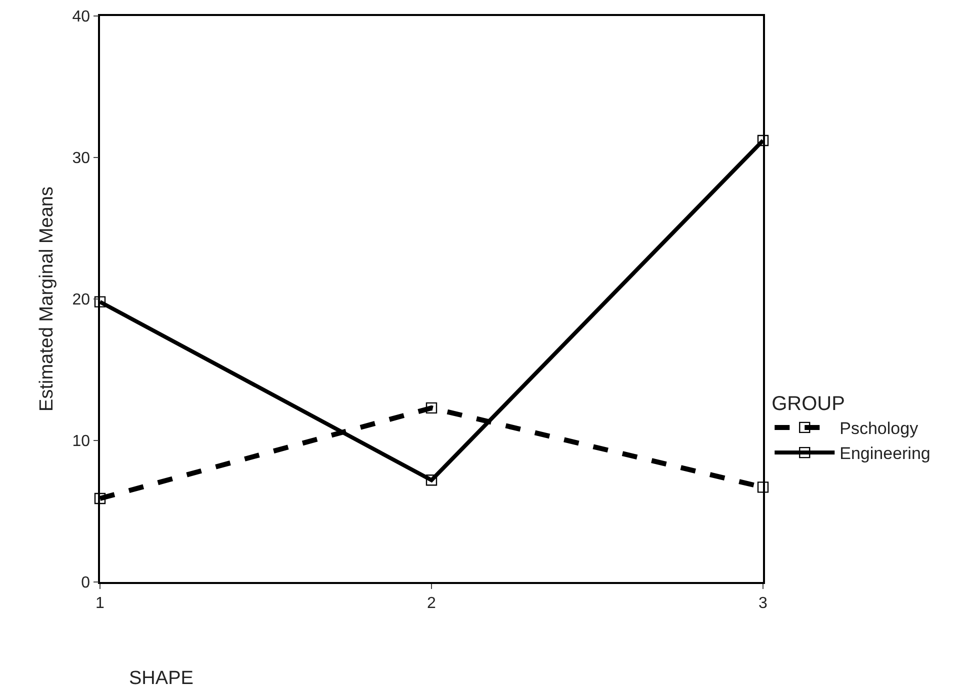 The height and width of the screenshot is (698, 967). What do you see at coordinates (81, 17) in the screenshot?
I see `y-tick-label: 40` at bounding box center [81, 17].